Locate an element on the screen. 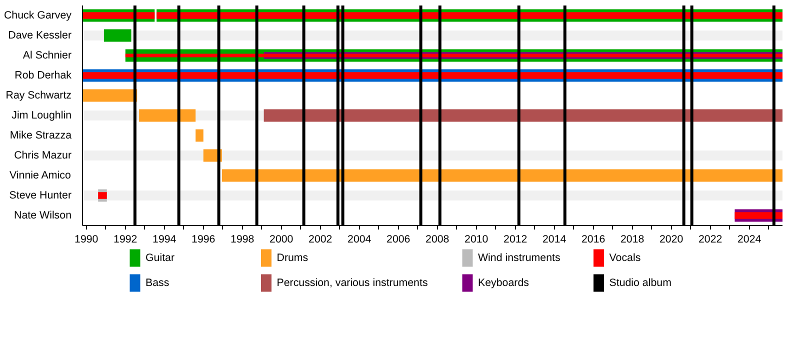  x-tick-label: 2012 is located at coordinates (516, 240).